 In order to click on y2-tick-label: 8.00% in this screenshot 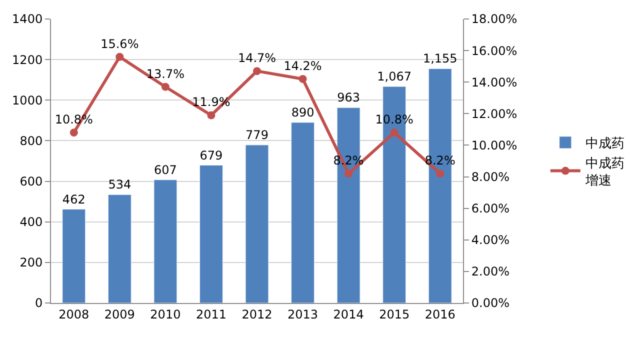, I will do `click(490, 177)`.